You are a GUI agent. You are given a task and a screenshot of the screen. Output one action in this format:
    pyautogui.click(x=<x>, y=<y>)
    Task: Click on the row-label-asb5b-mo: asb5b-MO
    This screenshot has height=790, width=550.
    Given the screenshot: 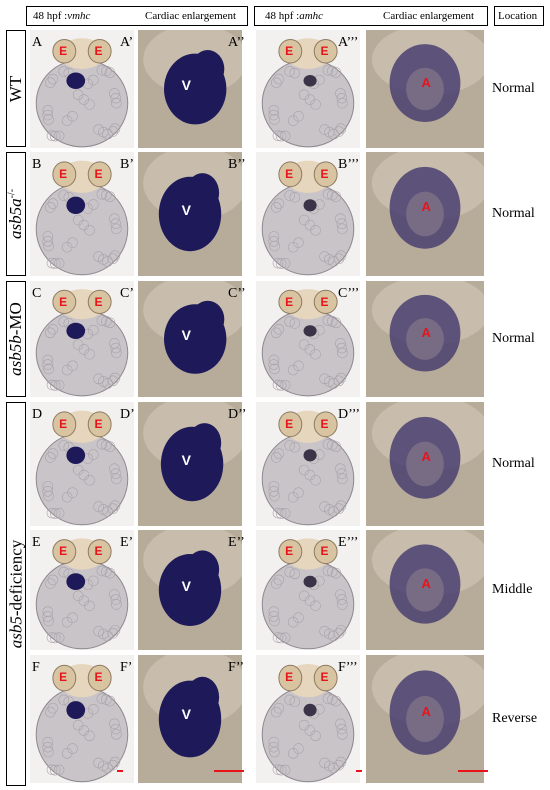 What is the action you would take?
    pyautogui.click(x=16, y=339)
    